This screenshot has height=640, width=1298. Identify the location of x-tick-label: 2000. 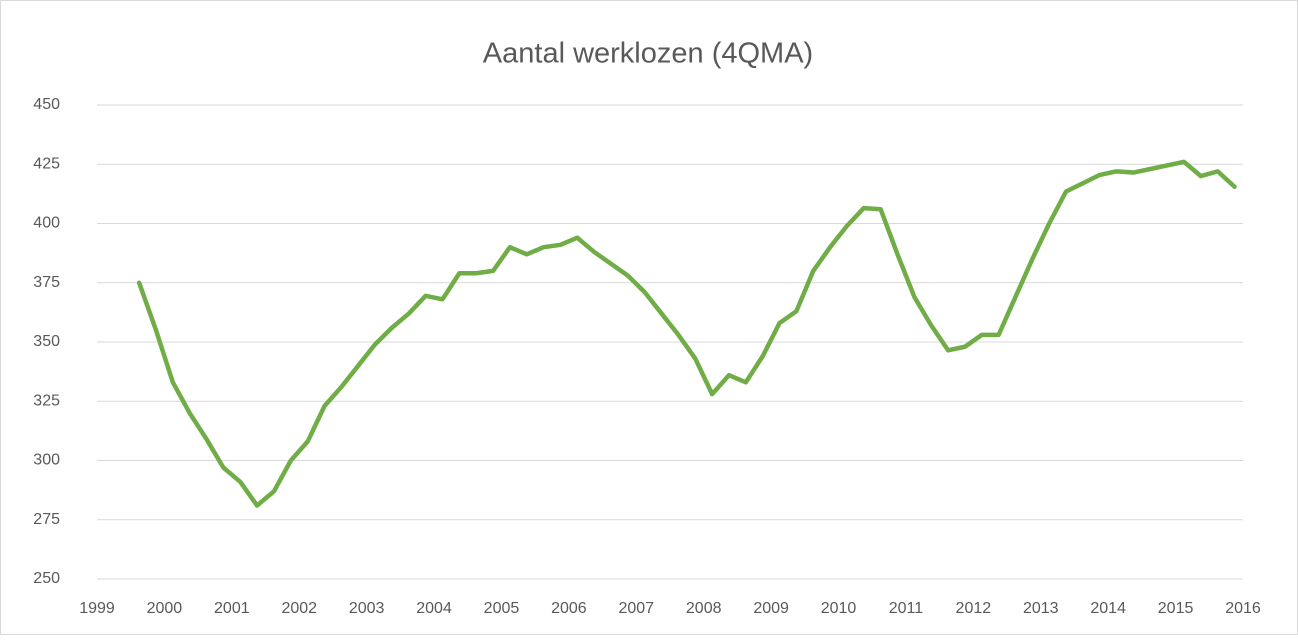
(165, 608).